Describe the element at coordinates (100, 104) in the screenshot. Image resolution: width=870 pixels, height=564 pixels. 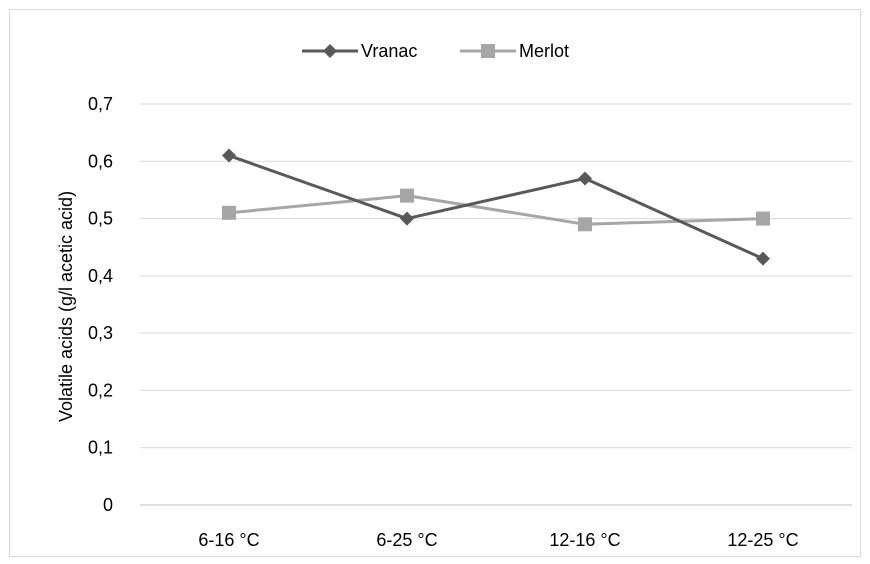
I see `y-tick-label: 0,7` at that location.